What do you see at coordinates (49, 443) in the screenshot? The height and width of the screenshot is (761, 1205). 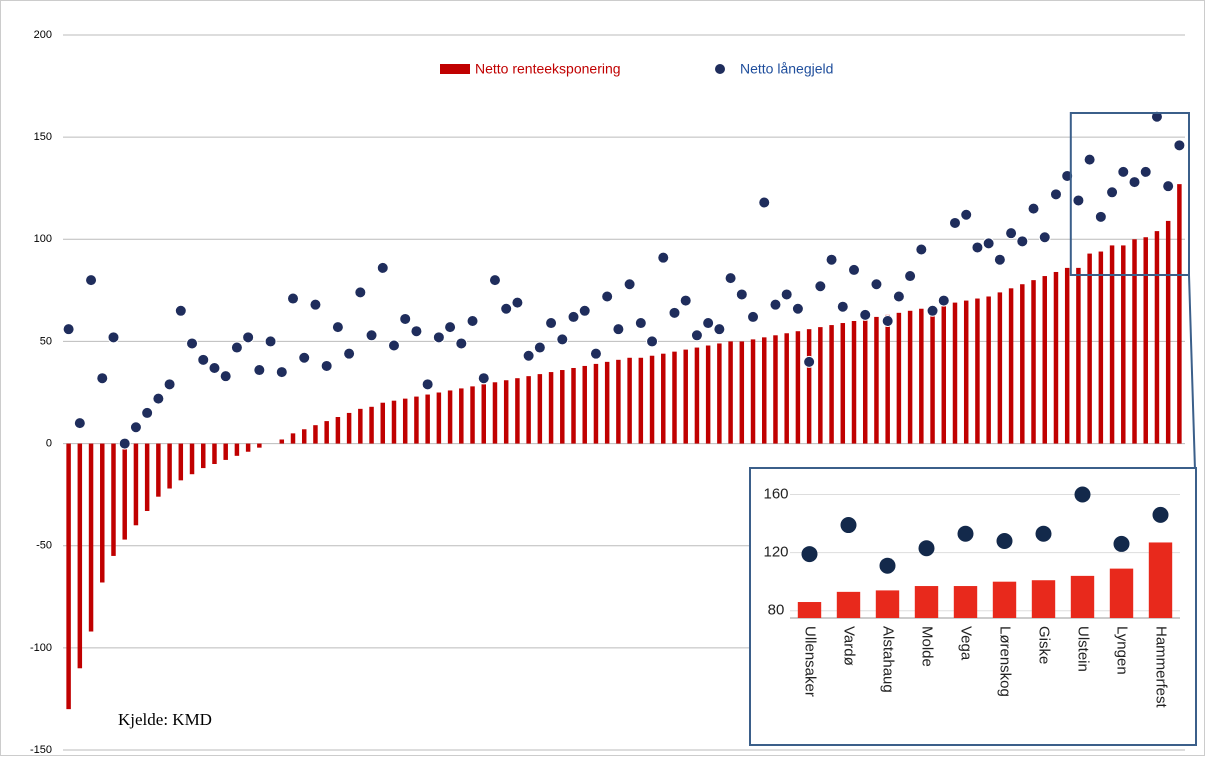 I see `y-tick-label: 0` at bounding box center [49, 443].